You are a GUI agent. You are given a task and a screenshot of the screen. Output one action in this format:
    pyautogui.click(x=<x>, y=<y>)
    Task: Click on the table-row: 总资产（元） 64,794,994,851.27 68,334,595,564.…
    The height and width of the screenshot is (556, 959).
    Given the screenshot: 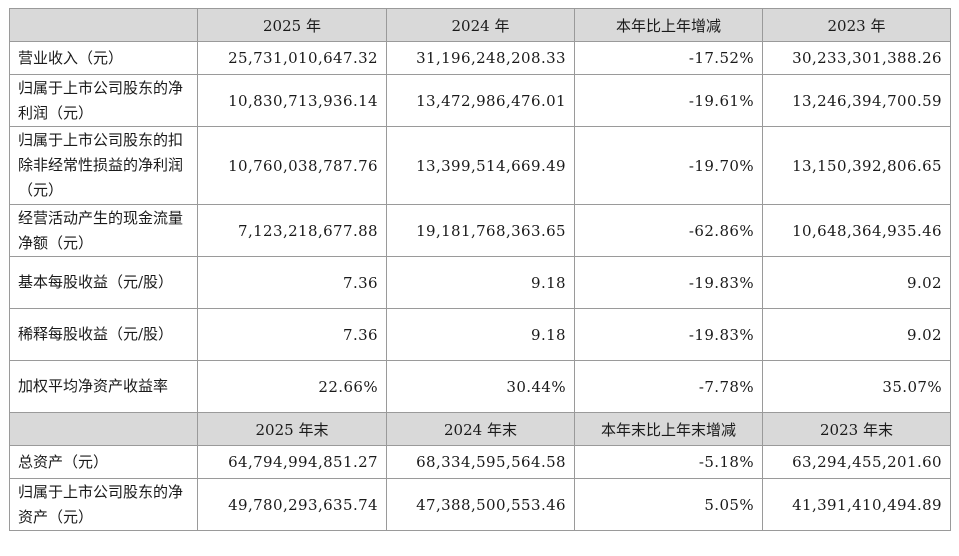 What is the action you would take?
    pyautogui.click(x=480, y=462)
    